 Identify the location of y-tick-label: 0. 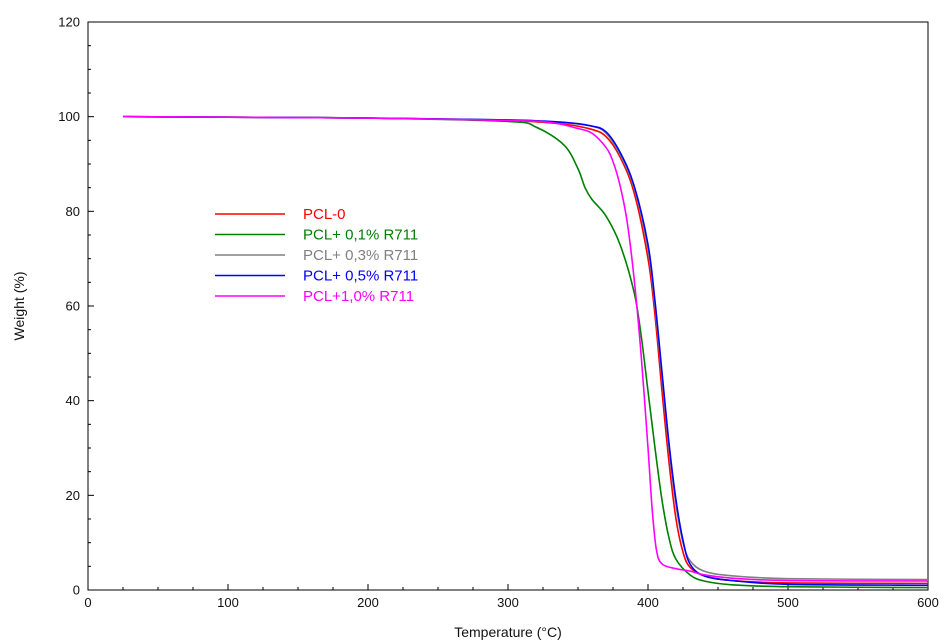
(76, 590).